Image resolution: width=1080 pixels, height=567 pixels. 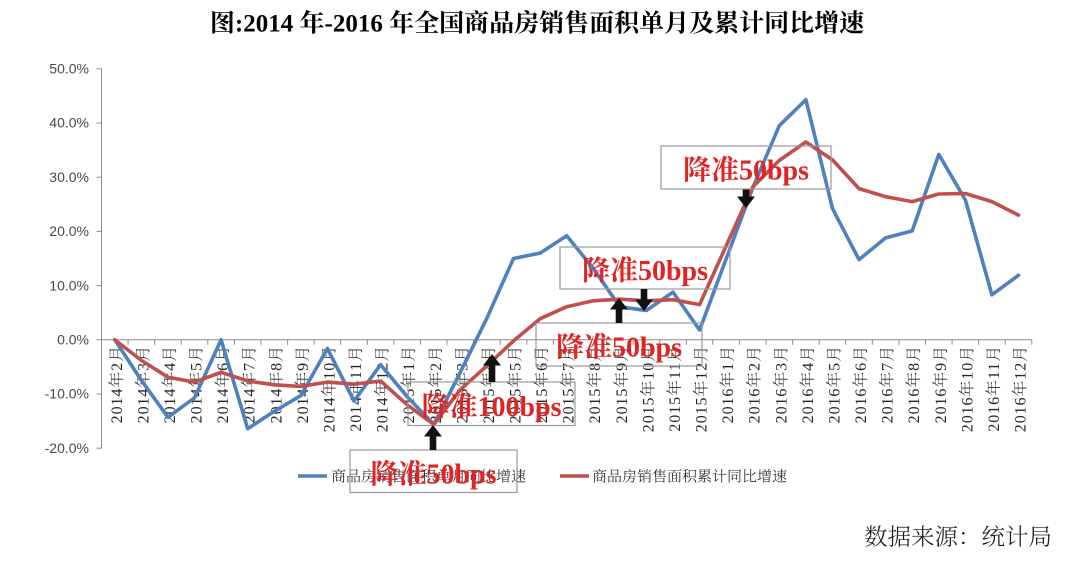 What do you see at coordinates (248, 384) in the screenshot?
I see `svg-text: 2014年7月` at bounding box center [248, 384].